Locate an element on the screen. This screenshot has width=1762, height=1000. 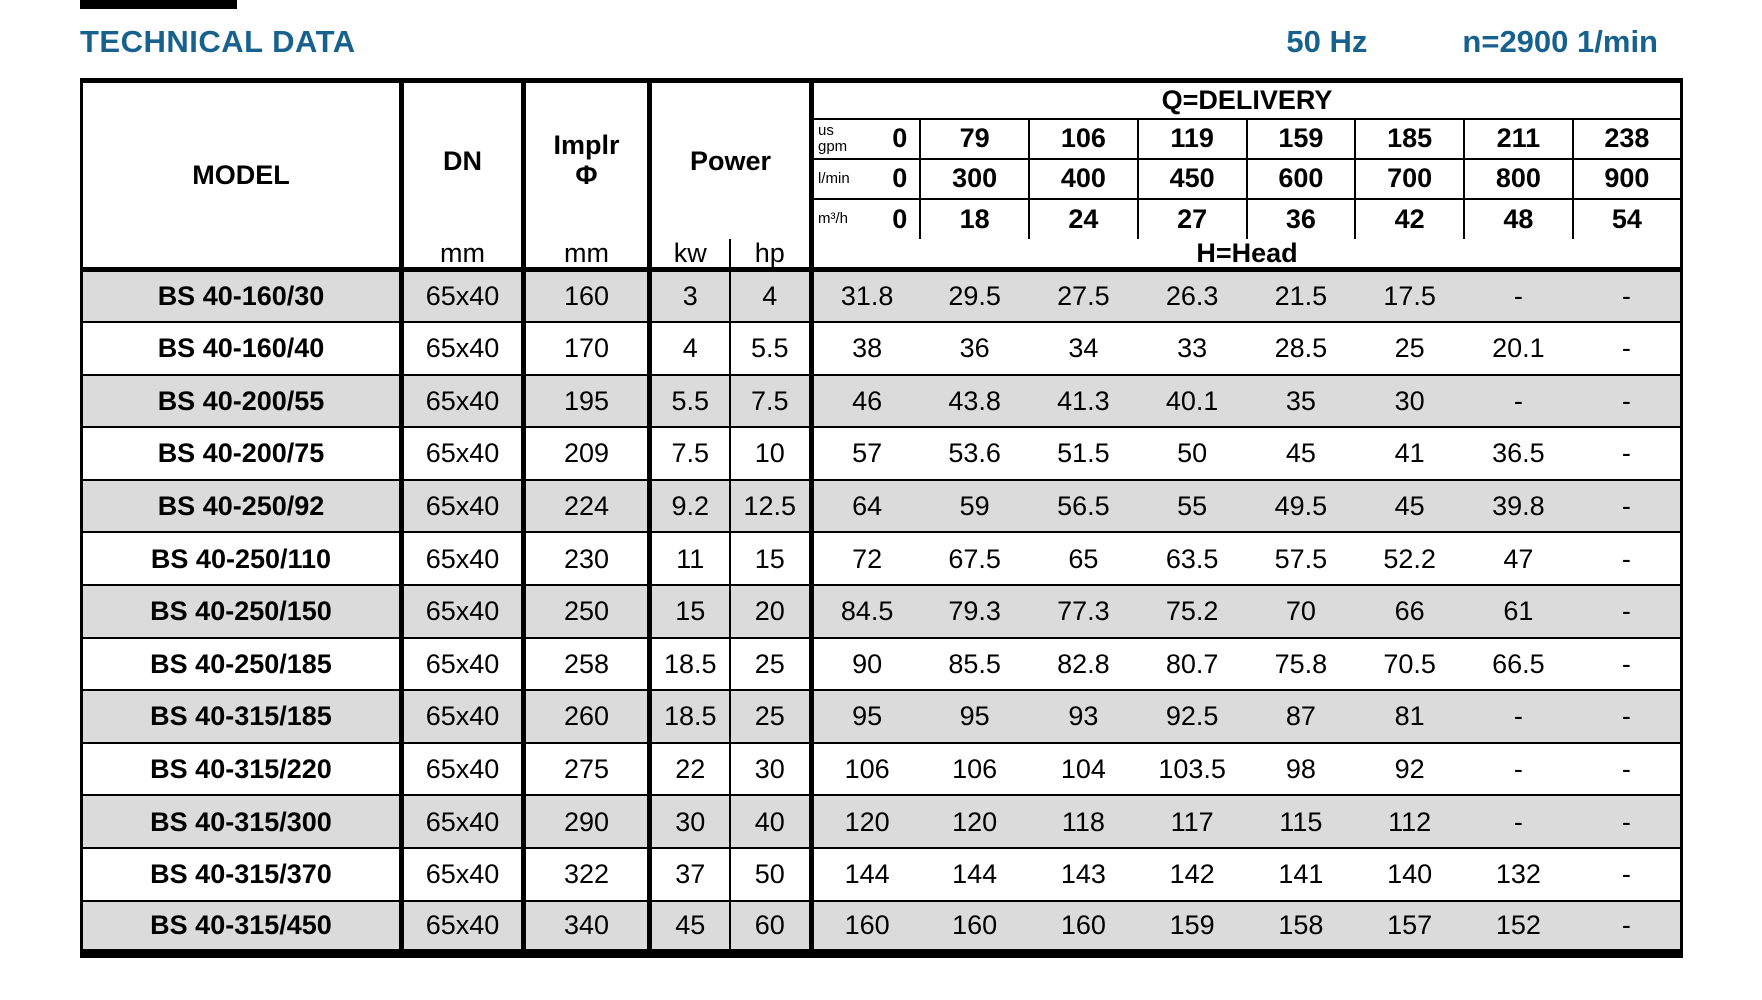
head-cell: 56.5 is located at coordinates (1083, 505).